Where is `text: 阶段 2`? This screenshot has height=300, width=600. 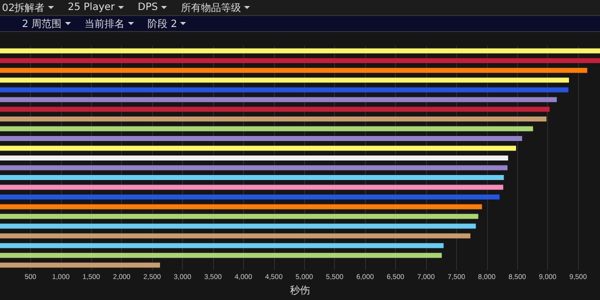
text: 阶段 2 is located at coordinates (163, 24).